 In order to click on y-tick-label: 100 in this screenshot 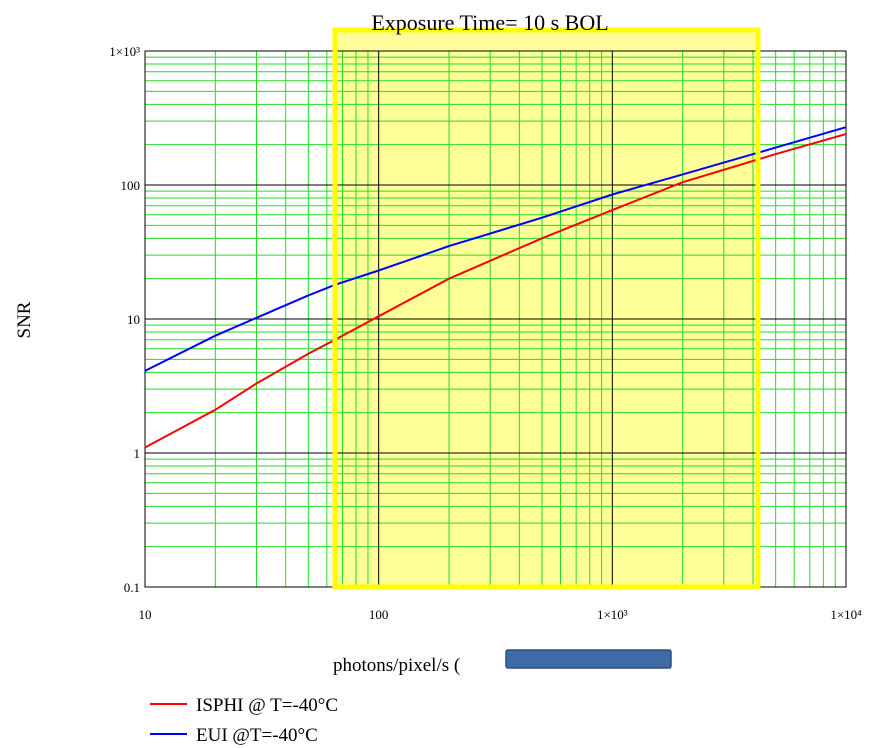, I will do `click(131, 185)`.